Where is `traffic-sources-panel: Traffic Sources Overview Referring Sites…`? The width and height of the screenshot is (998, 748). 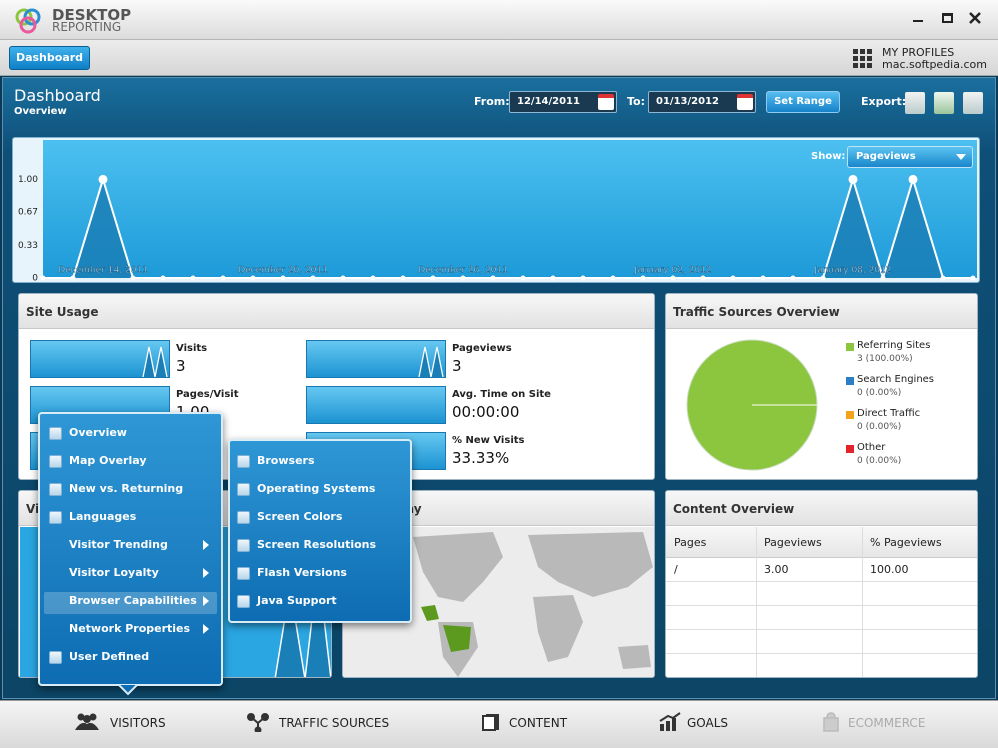
traffic-sources-panel: Traffic Sources Overview Referring Sites… is located at coordinates (821, 386).